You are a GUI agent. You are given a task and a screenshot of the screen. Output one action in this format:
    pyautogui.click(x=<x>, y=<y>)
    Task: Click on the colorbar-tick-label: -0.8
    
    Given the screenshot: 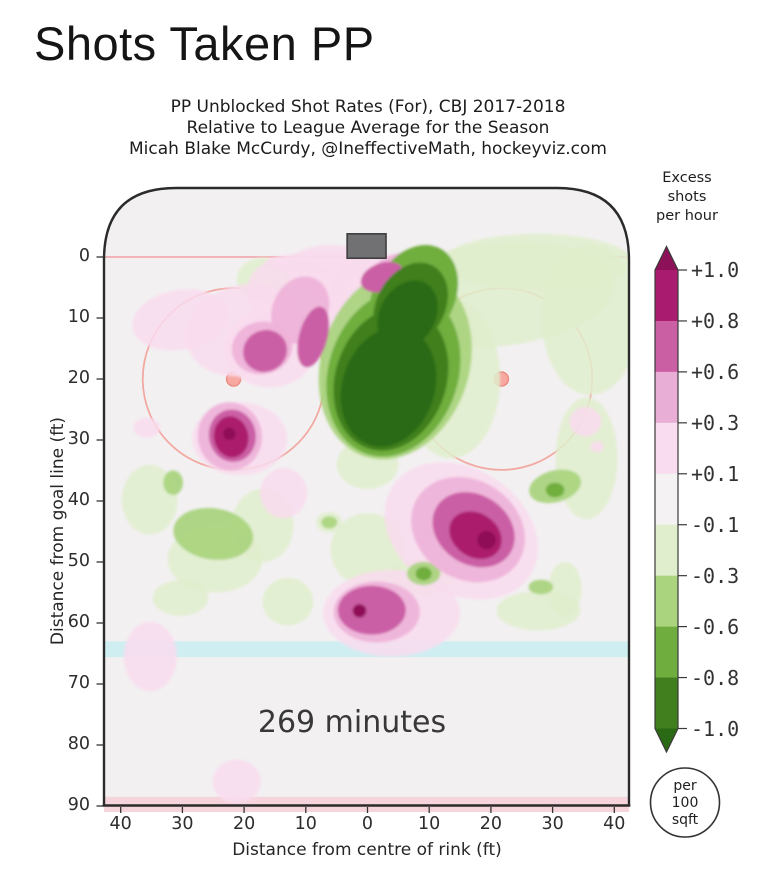 What is the action you would take?
    pyautogui.click(x=715, y=677)
    